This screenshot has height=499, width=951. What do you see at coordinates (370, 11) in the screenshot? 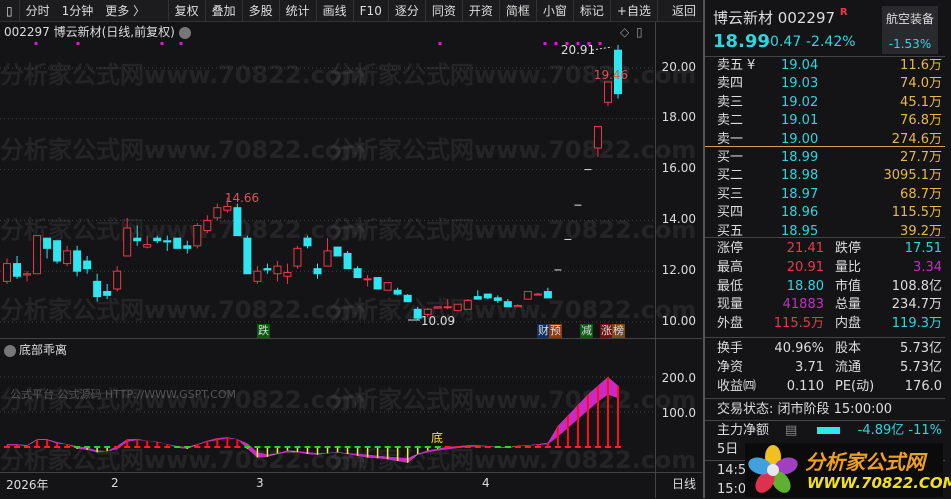
I see `toolbar-button: F10` at bounding box center [370, 11].